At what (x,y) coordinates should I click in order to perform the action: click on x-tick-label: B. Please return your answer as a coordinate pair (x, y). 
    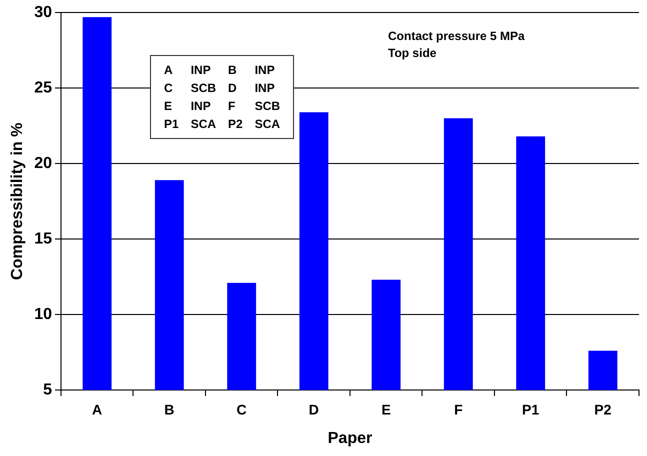
    Looking at the image, I should click on (169, 409).